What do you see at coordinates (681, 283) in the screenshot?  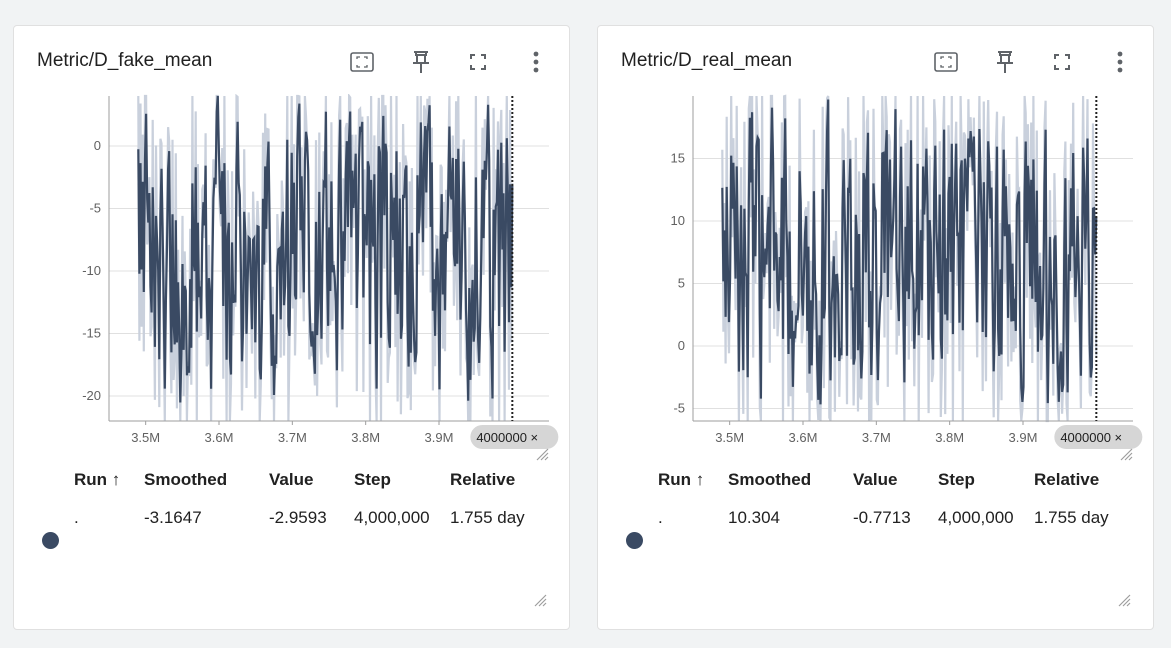 I see `y-tick-label: 5` at bounding box center [681, 283].